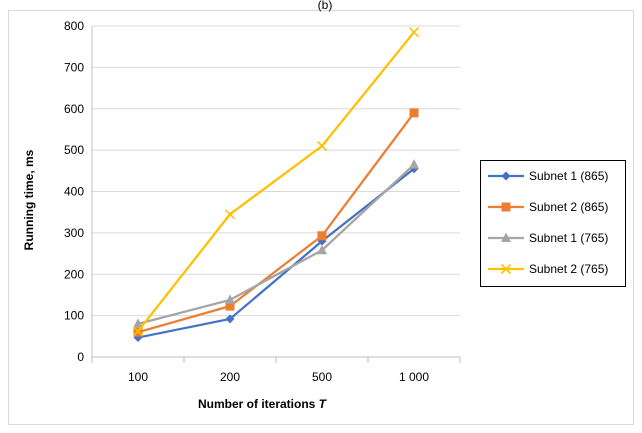 The height and width of the screenshot is (433, 642). I want to click on legend-item: Subnet 2 (865), so click(548, 207).